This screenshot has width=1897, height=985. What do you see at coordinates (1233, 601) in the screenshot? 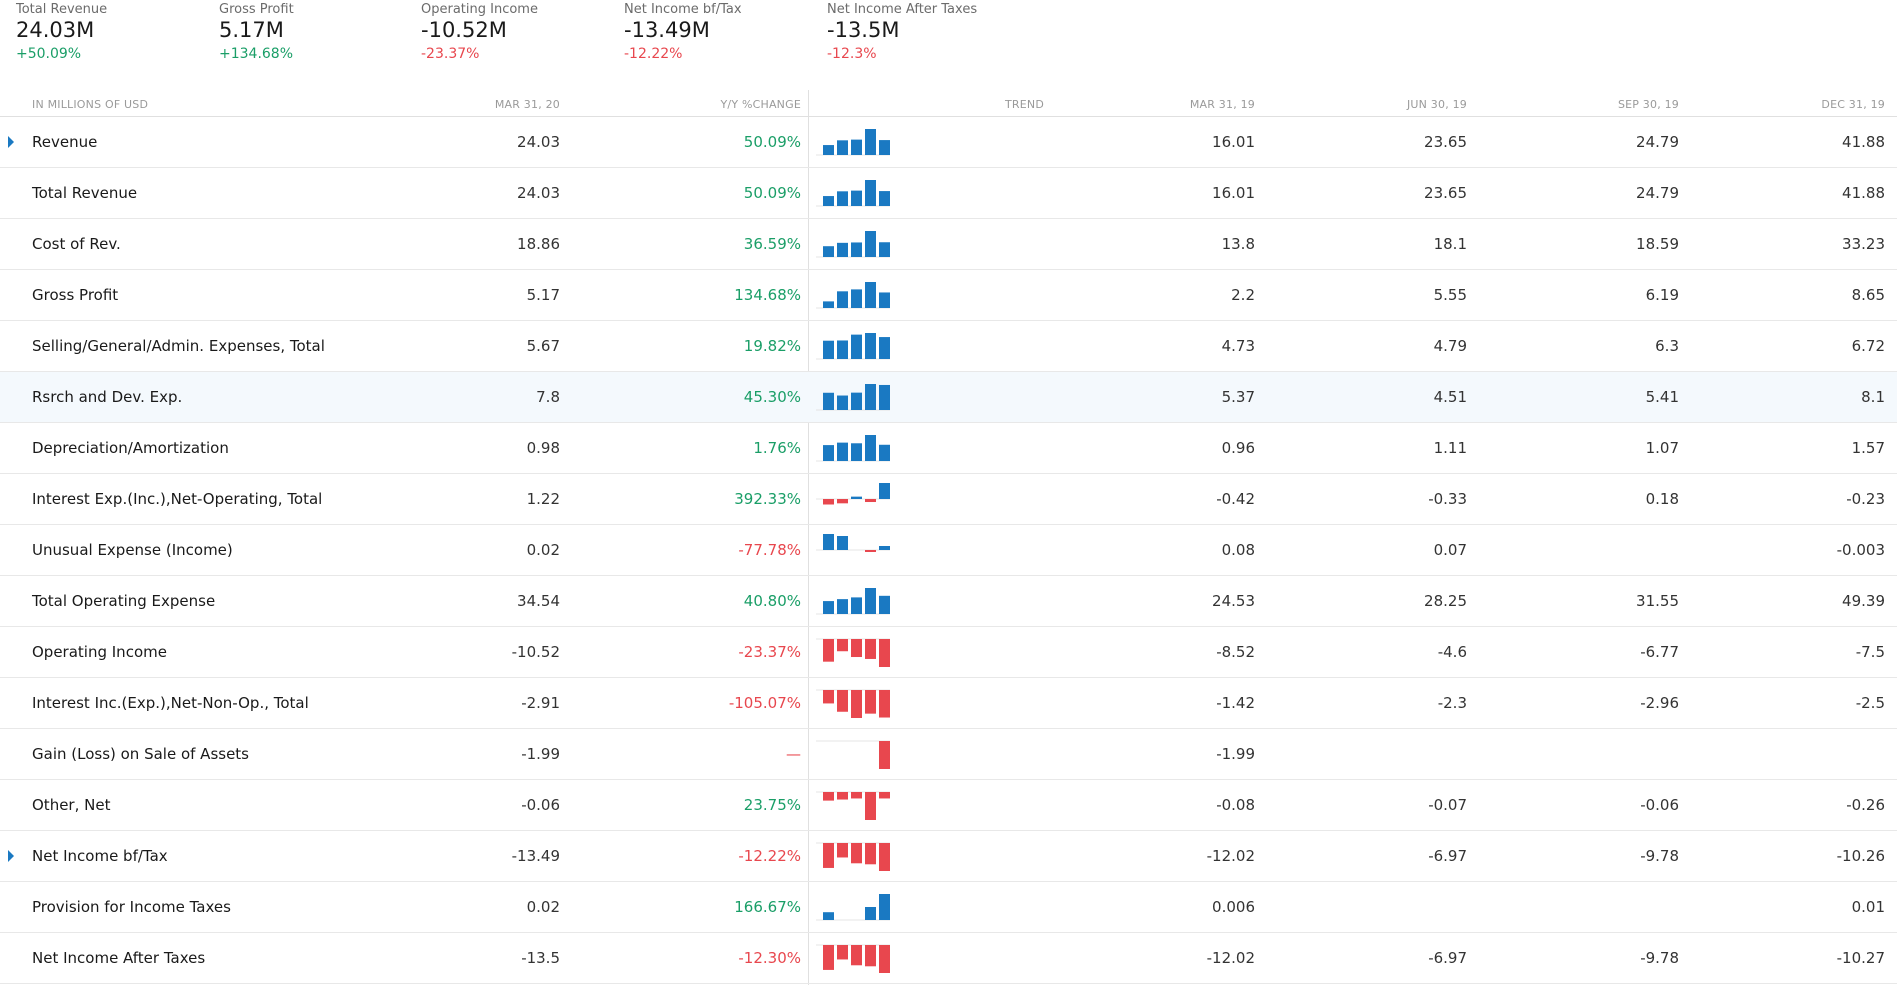
I see `period-1-value: 24.53` at bounding box center [1233, 601].